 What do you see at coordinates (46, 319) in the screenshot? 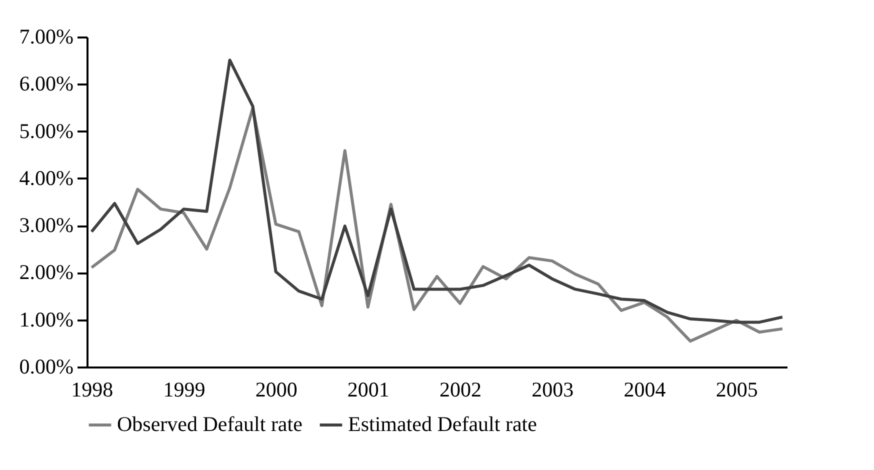
I see `y-tick-label: 1.00%` at bounding box center [46, 319].